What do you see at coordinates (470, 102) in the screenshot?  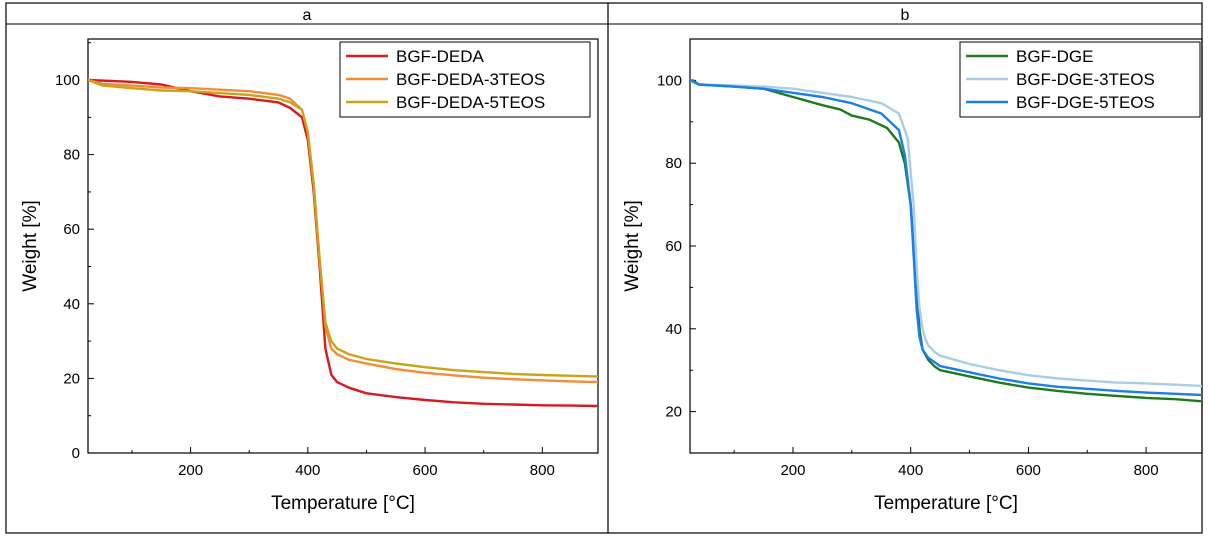 I see `legend-entry: BGF-DEDA-5TEOS` at bounding box center [470, 102].